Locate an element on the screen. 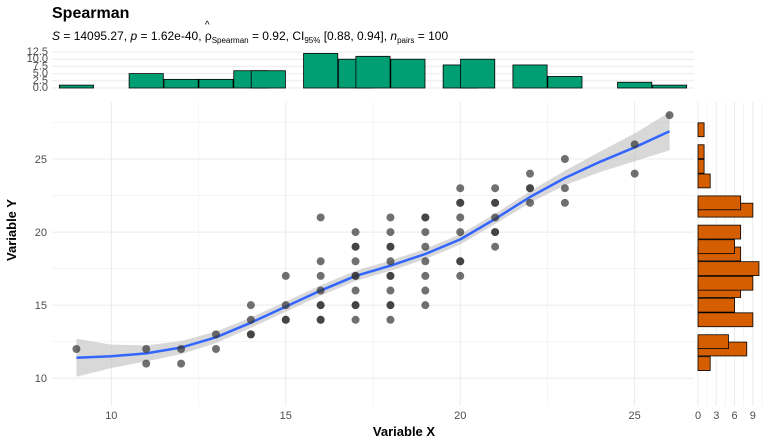  stat-p-value: 1.62e-40 is located at coordinates (174, 36).